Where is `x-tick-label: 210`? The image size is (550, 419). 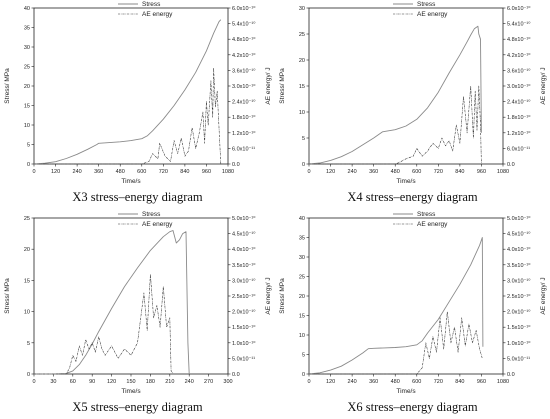
x-tick-label: 210 is located at coordinates (169, 382).